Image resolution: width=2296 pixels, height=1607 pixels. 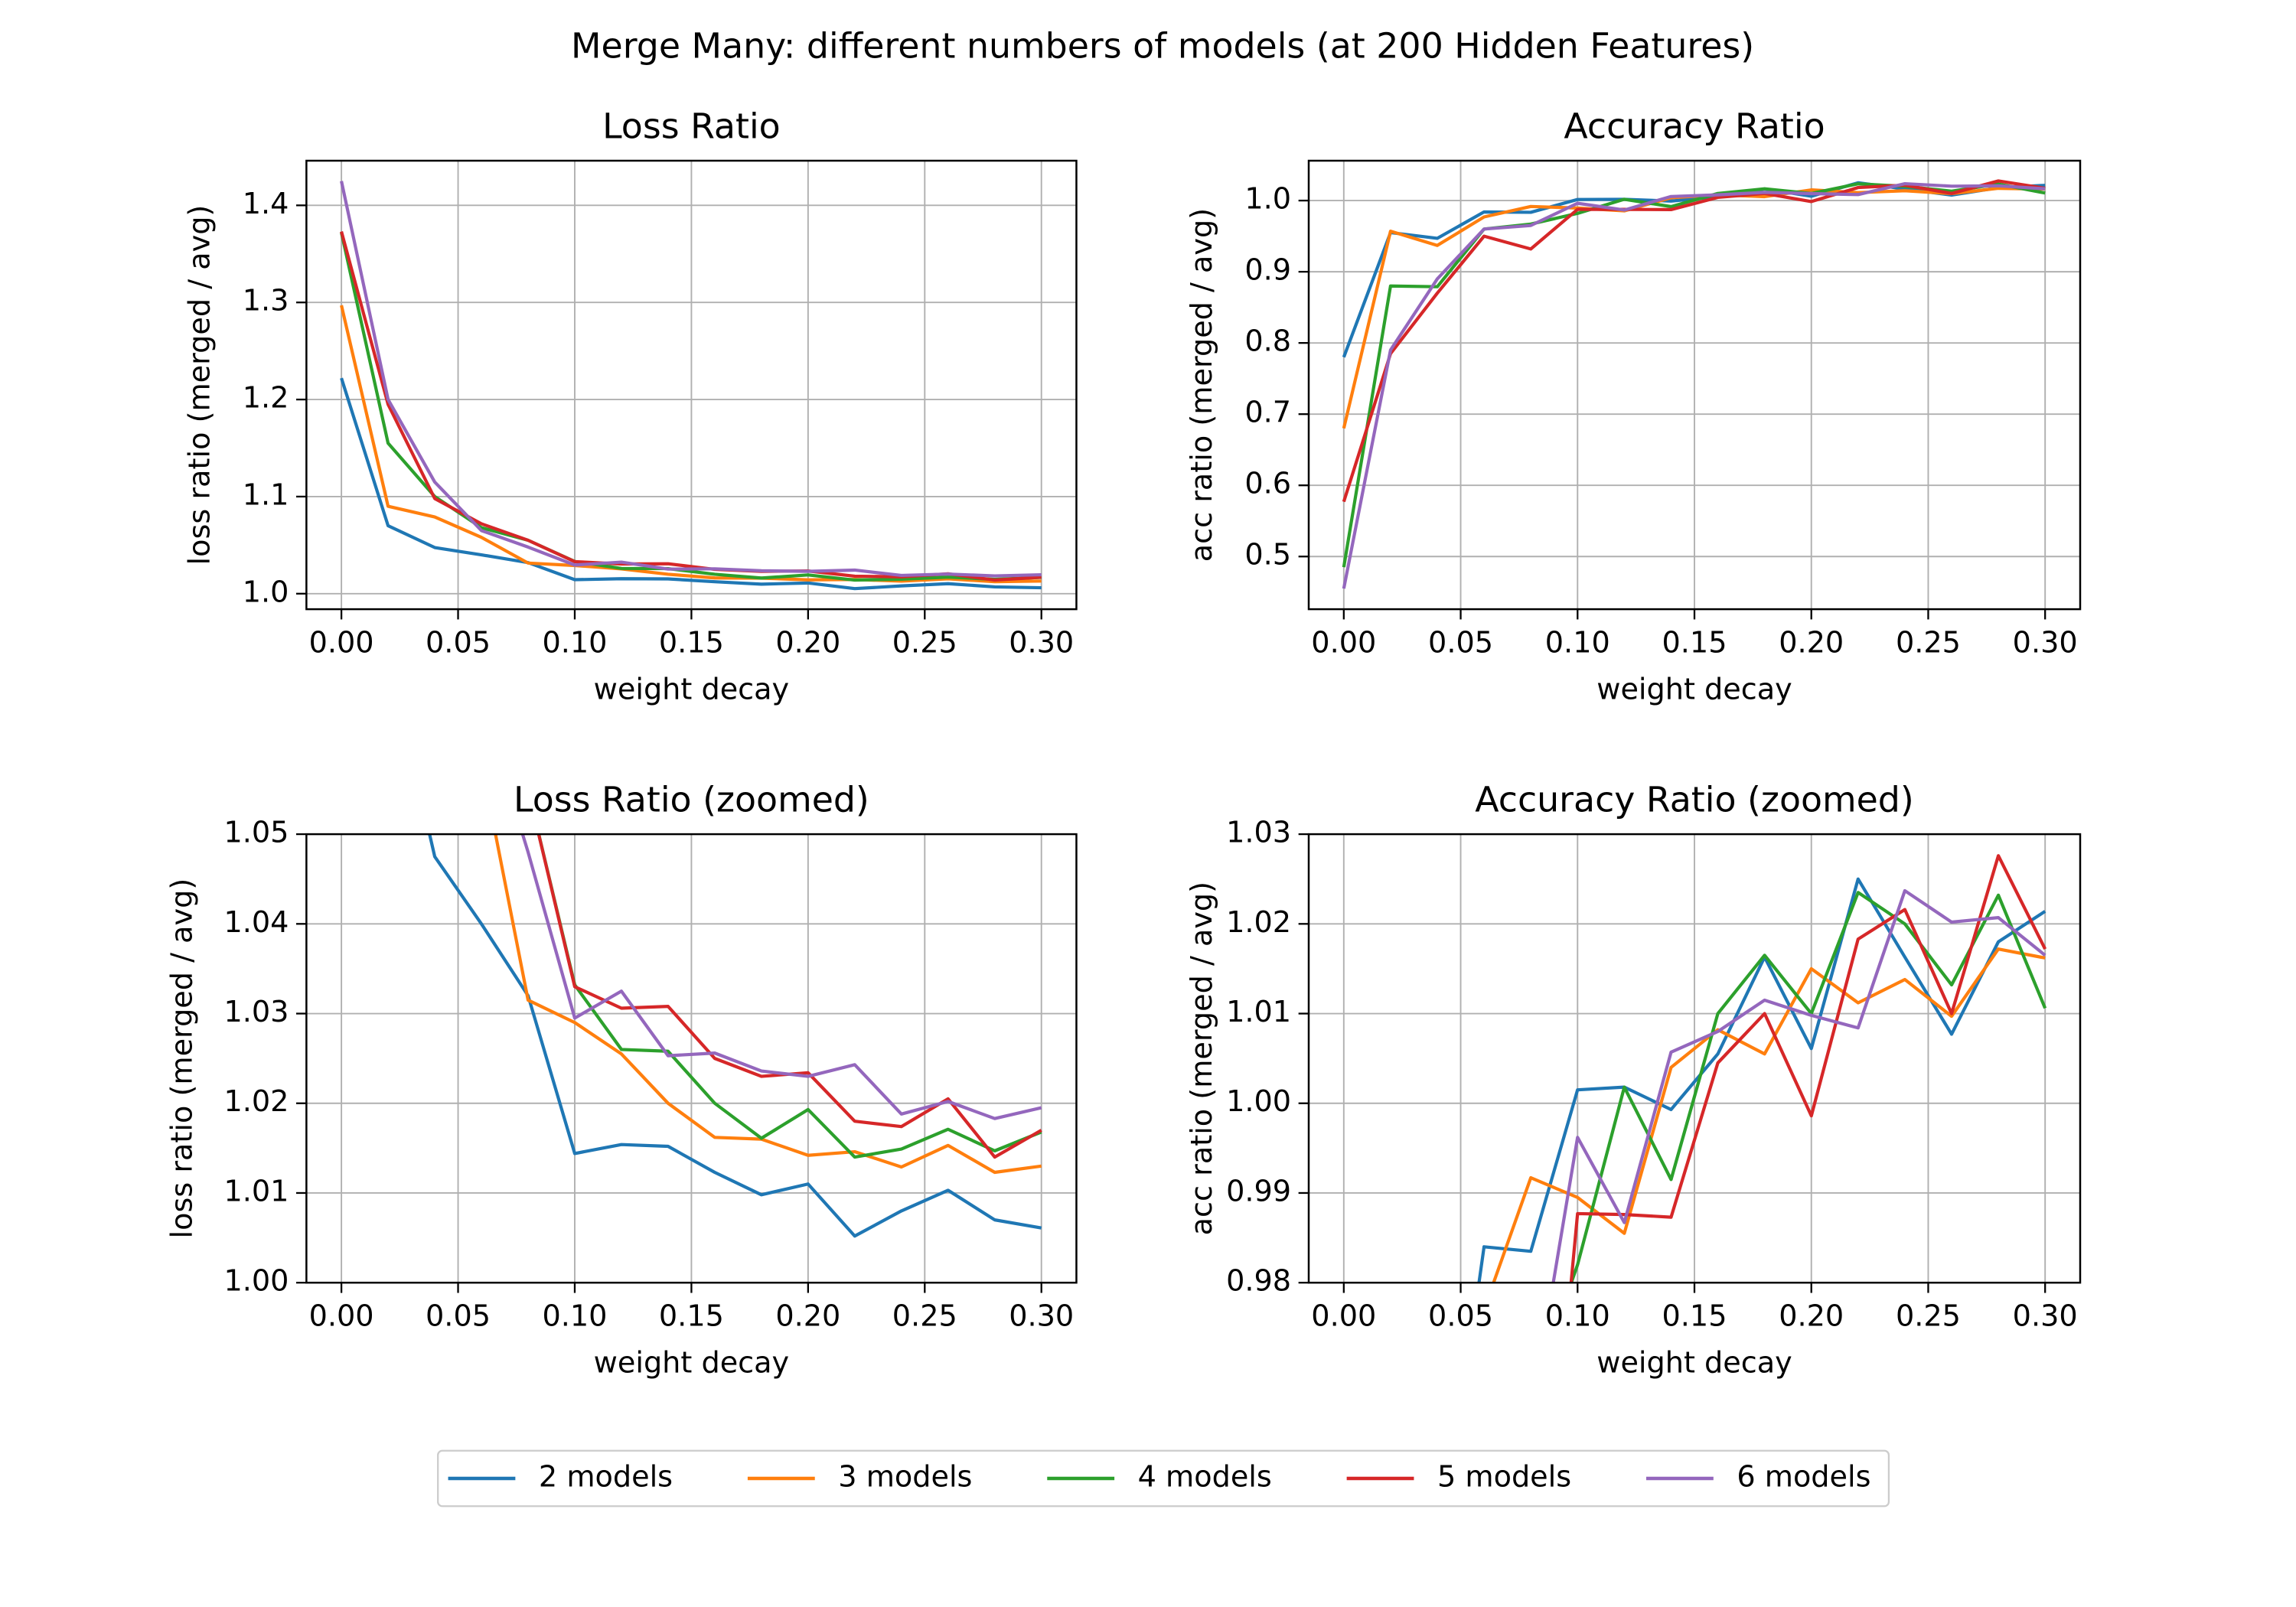 What do you see at coordinates (1267, 271) in the screenshot?
I see `y-tick-label: 0.9` at bounding box center [1267, 271].